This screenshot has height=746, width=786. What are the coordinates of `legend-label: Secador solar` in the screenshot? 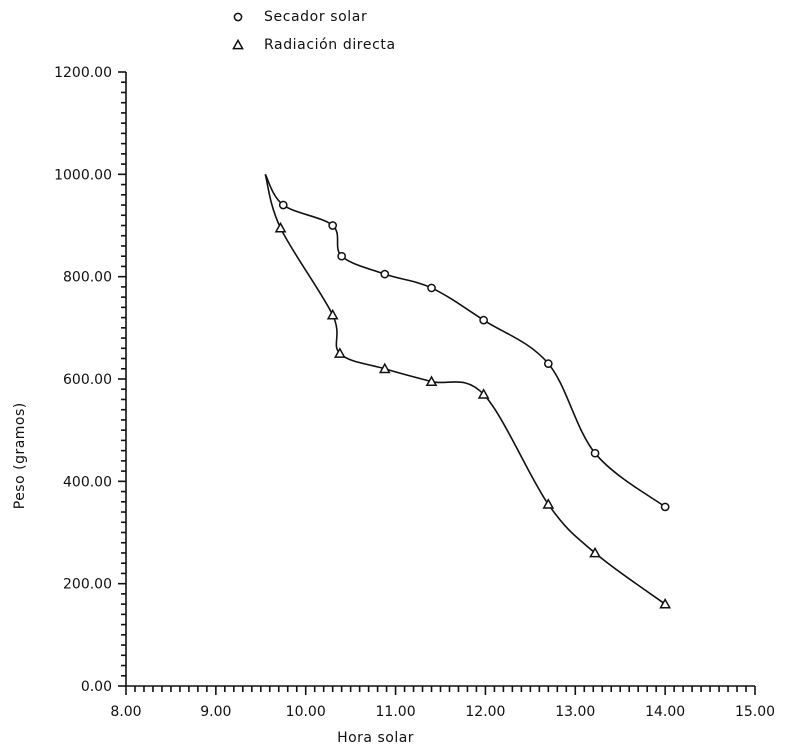 It's located at (315, 17).